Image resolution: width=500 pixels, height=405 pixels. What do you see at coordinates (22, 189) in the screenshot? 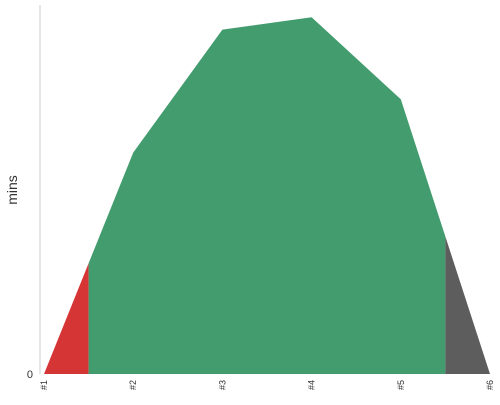
I see `axes: mins` at bounding box center [22, 189].